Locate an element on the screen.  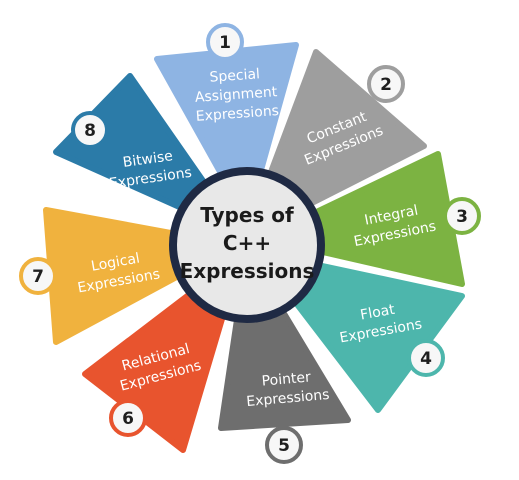
segment-5-badge: 5 is located at coordinates (284, 445).